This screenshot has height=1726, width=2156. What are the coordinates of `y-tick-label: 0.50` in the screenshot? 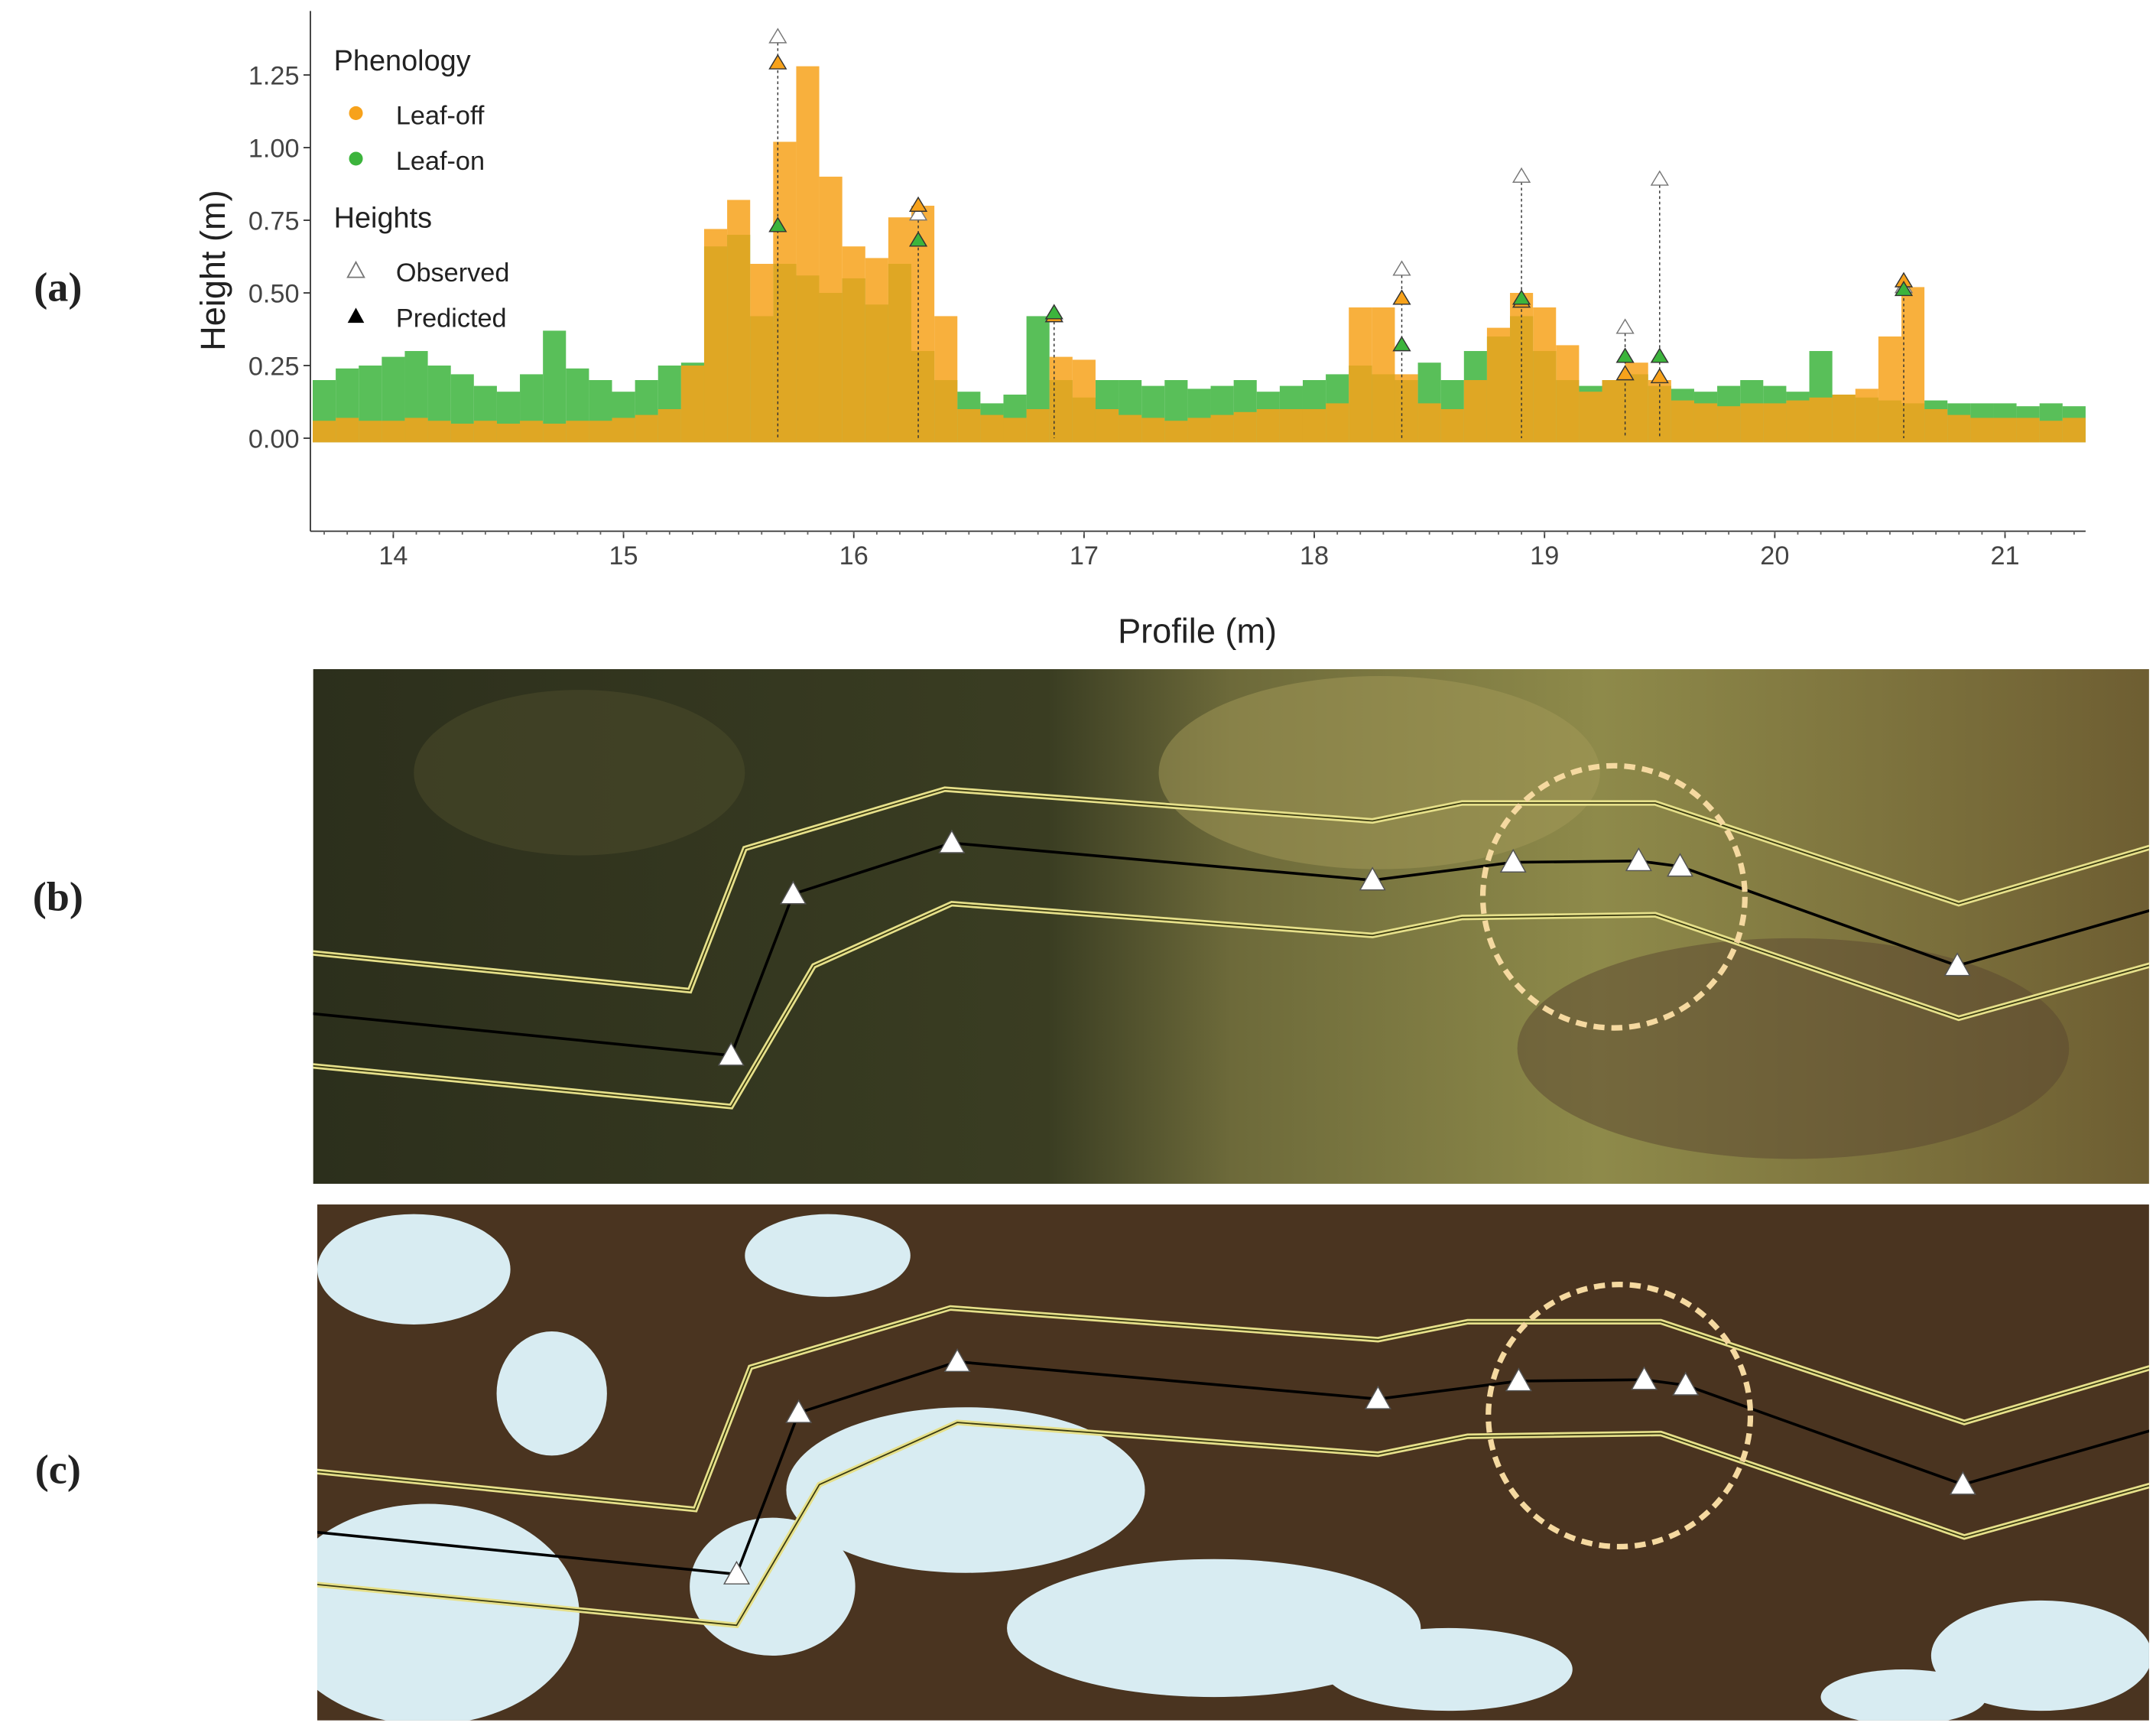 It's located at (274, 294).